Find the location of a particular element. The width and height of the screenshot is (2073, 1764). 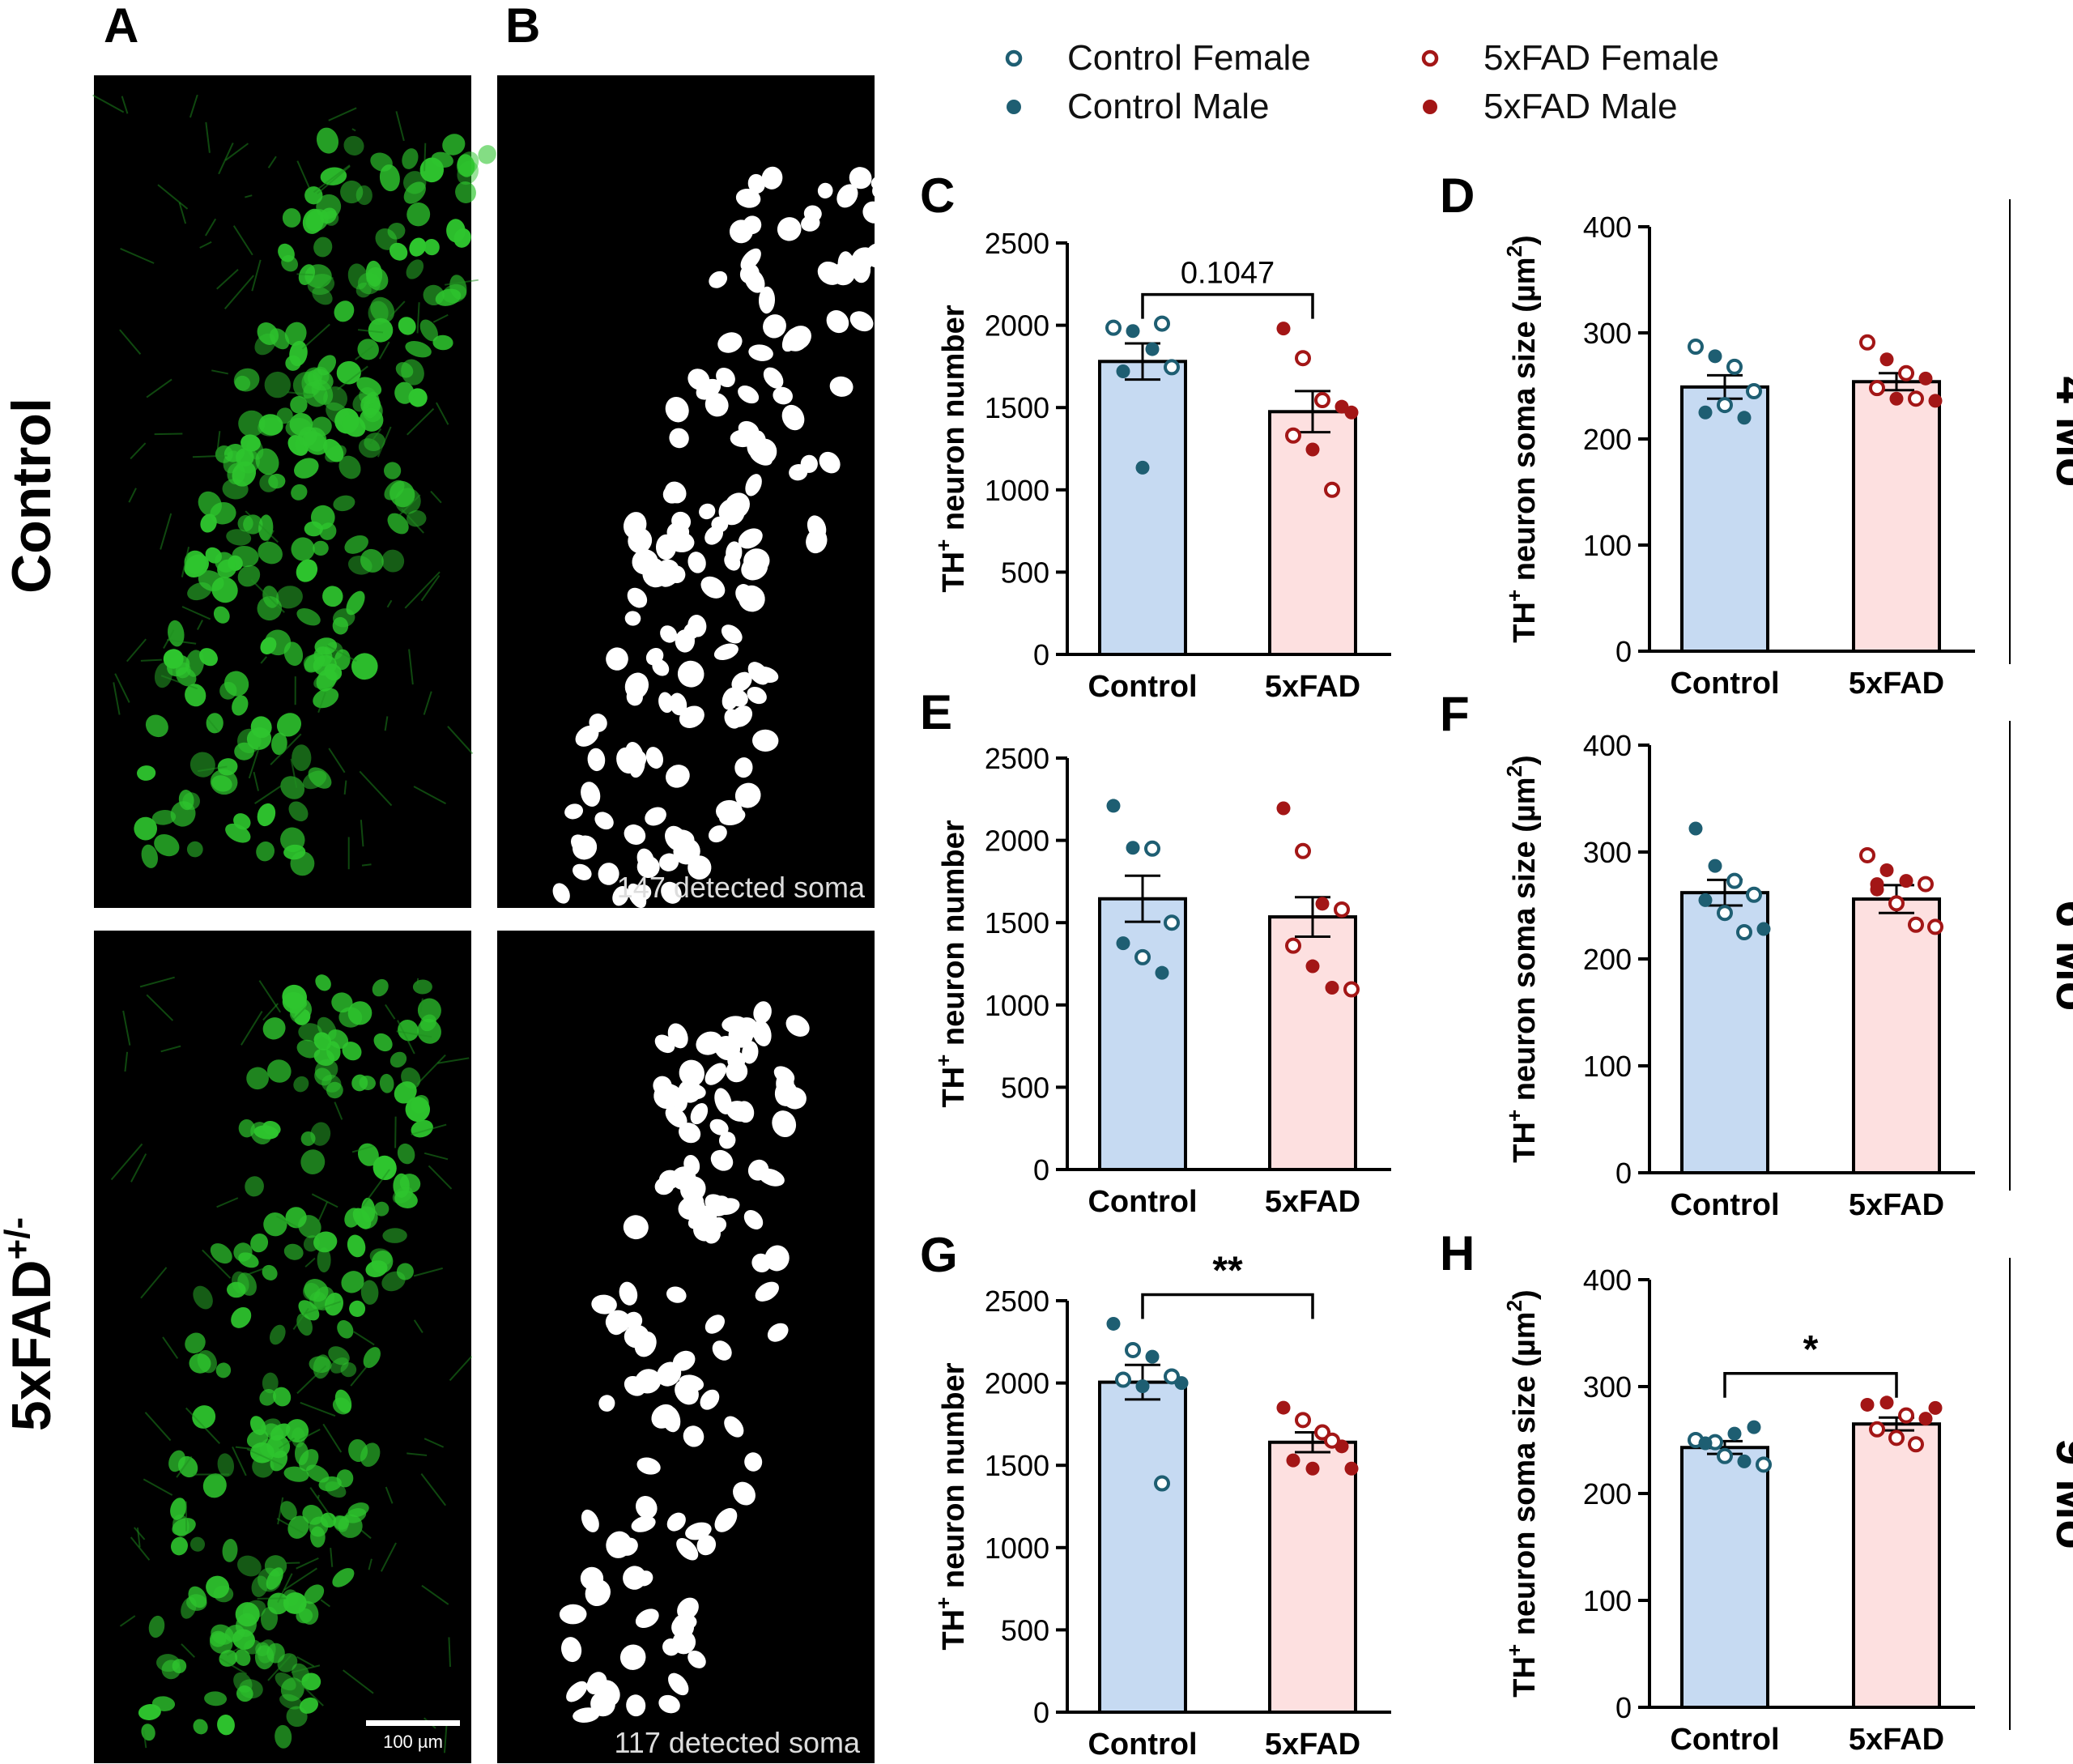

y-tick-label: 0 is located at coordinates (1041, 1712).